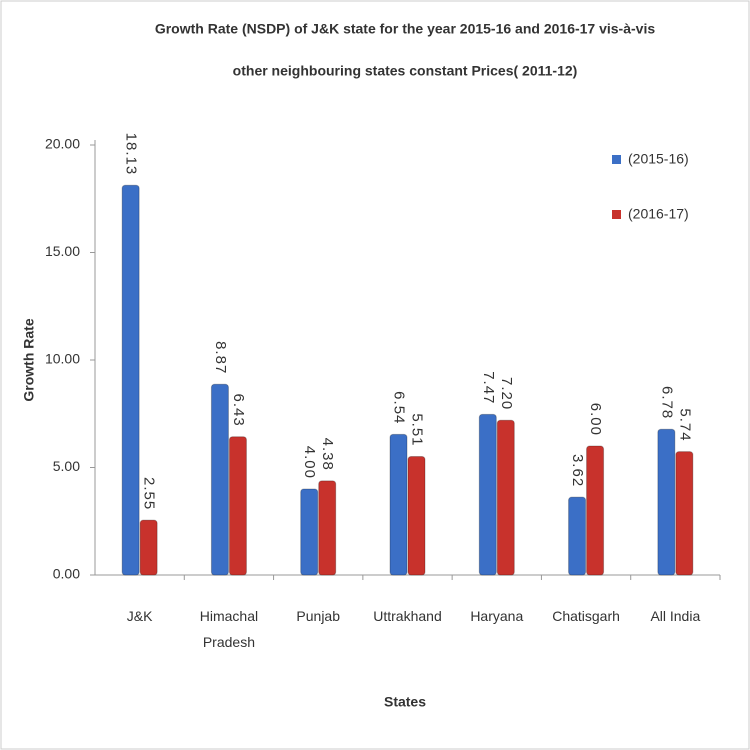 The height and width of the screenshot is (750, 750). What do you see at coordinates (417, 429) in the screenshot?
I see `value-label: 5.51` at bounding box center [417, 429].